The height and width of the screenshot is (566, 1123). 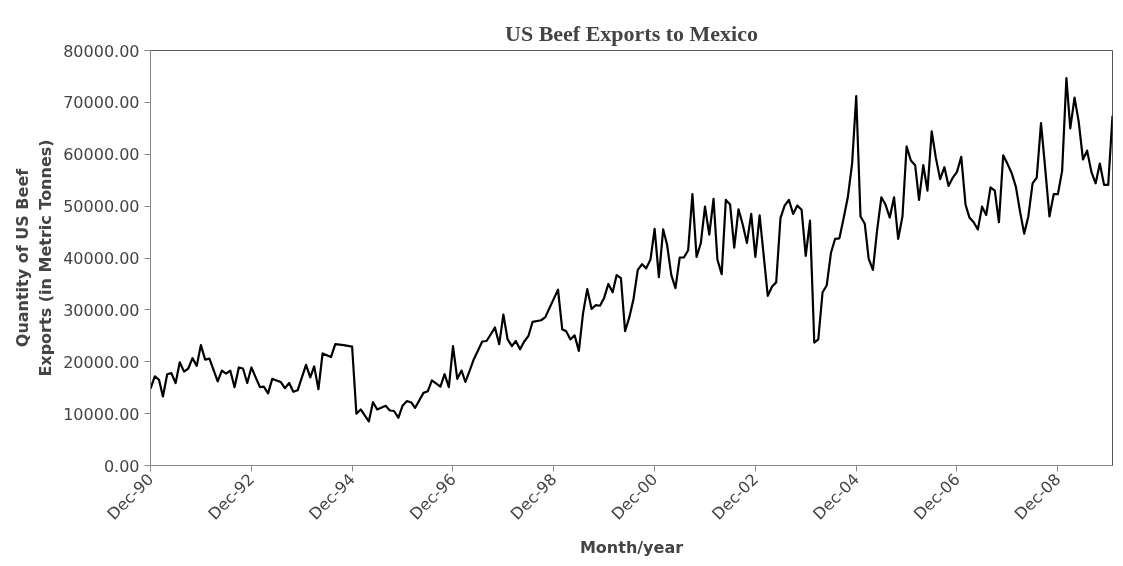 I want to click on y-tick-label: 80000.00, so click(x=101, y=51).